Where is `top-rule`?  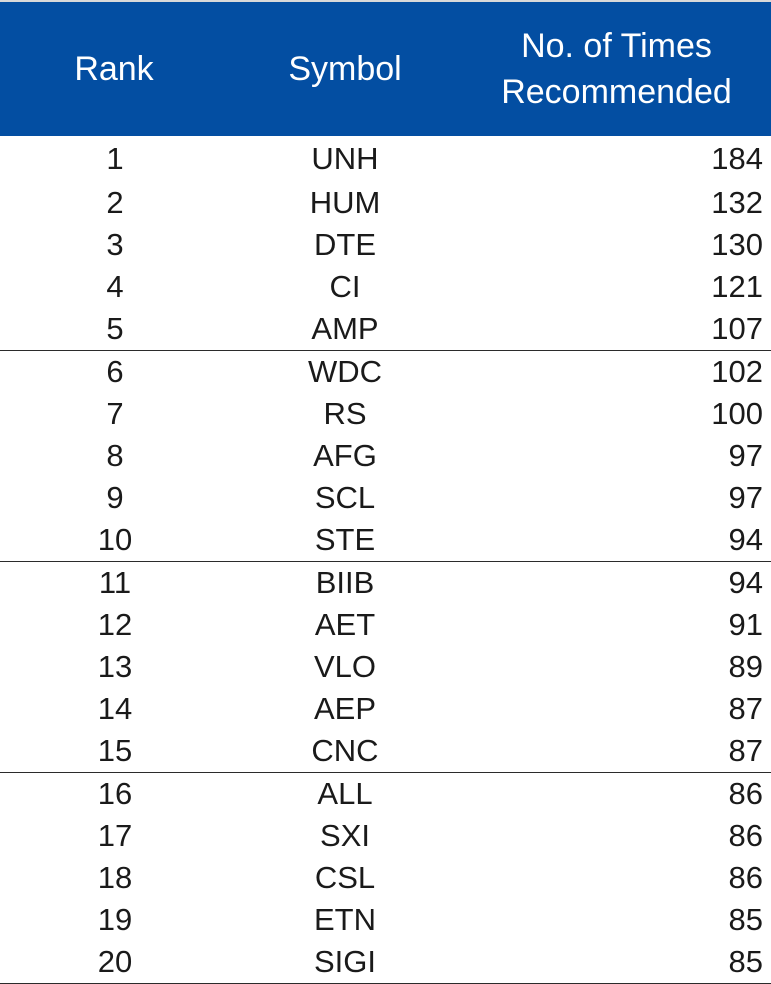
top-rule is located at coordinates (385, 1).